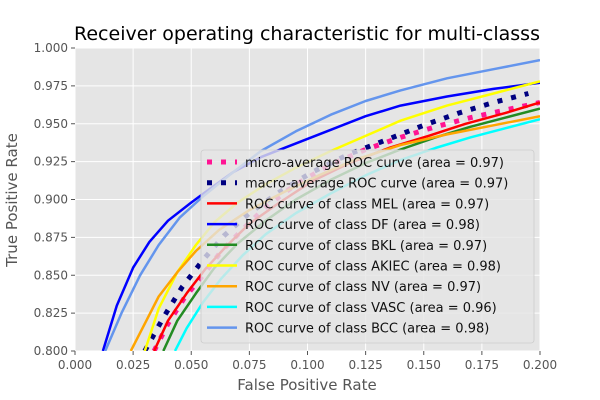 This screenshot has height=400, width=600. I want to click on y-tick-label: 0.850, so click(51, 275).